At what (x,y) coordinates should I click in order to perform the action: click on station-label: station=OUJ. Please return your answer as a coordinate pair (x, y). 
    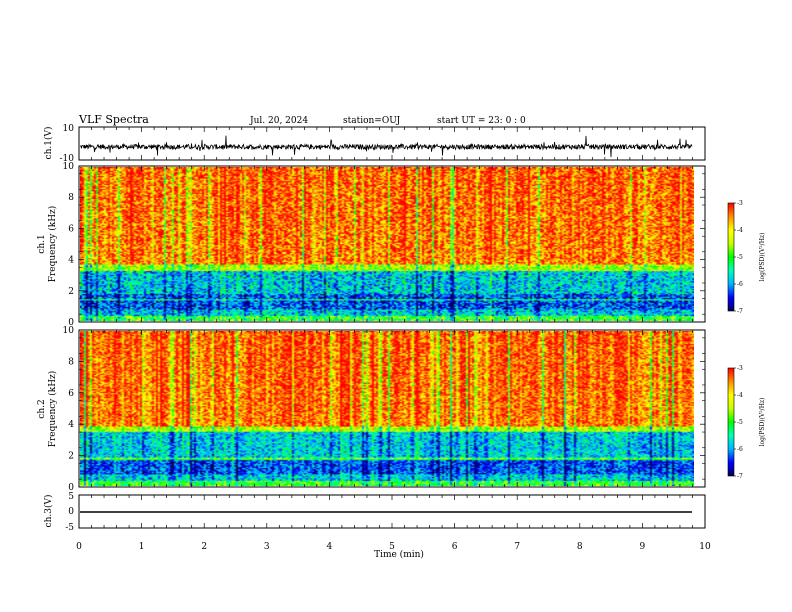
    Looking at the image, I should click on (372, 121).